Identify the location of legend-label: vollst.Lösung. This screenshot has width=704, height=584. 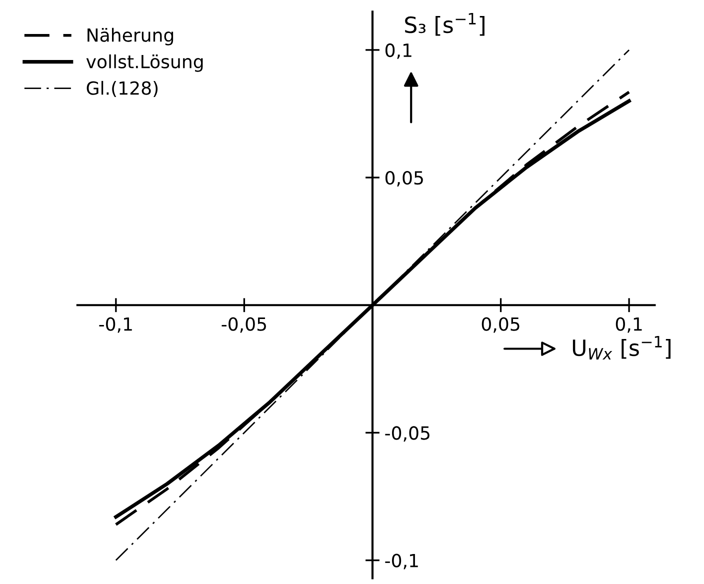
(144, 63).